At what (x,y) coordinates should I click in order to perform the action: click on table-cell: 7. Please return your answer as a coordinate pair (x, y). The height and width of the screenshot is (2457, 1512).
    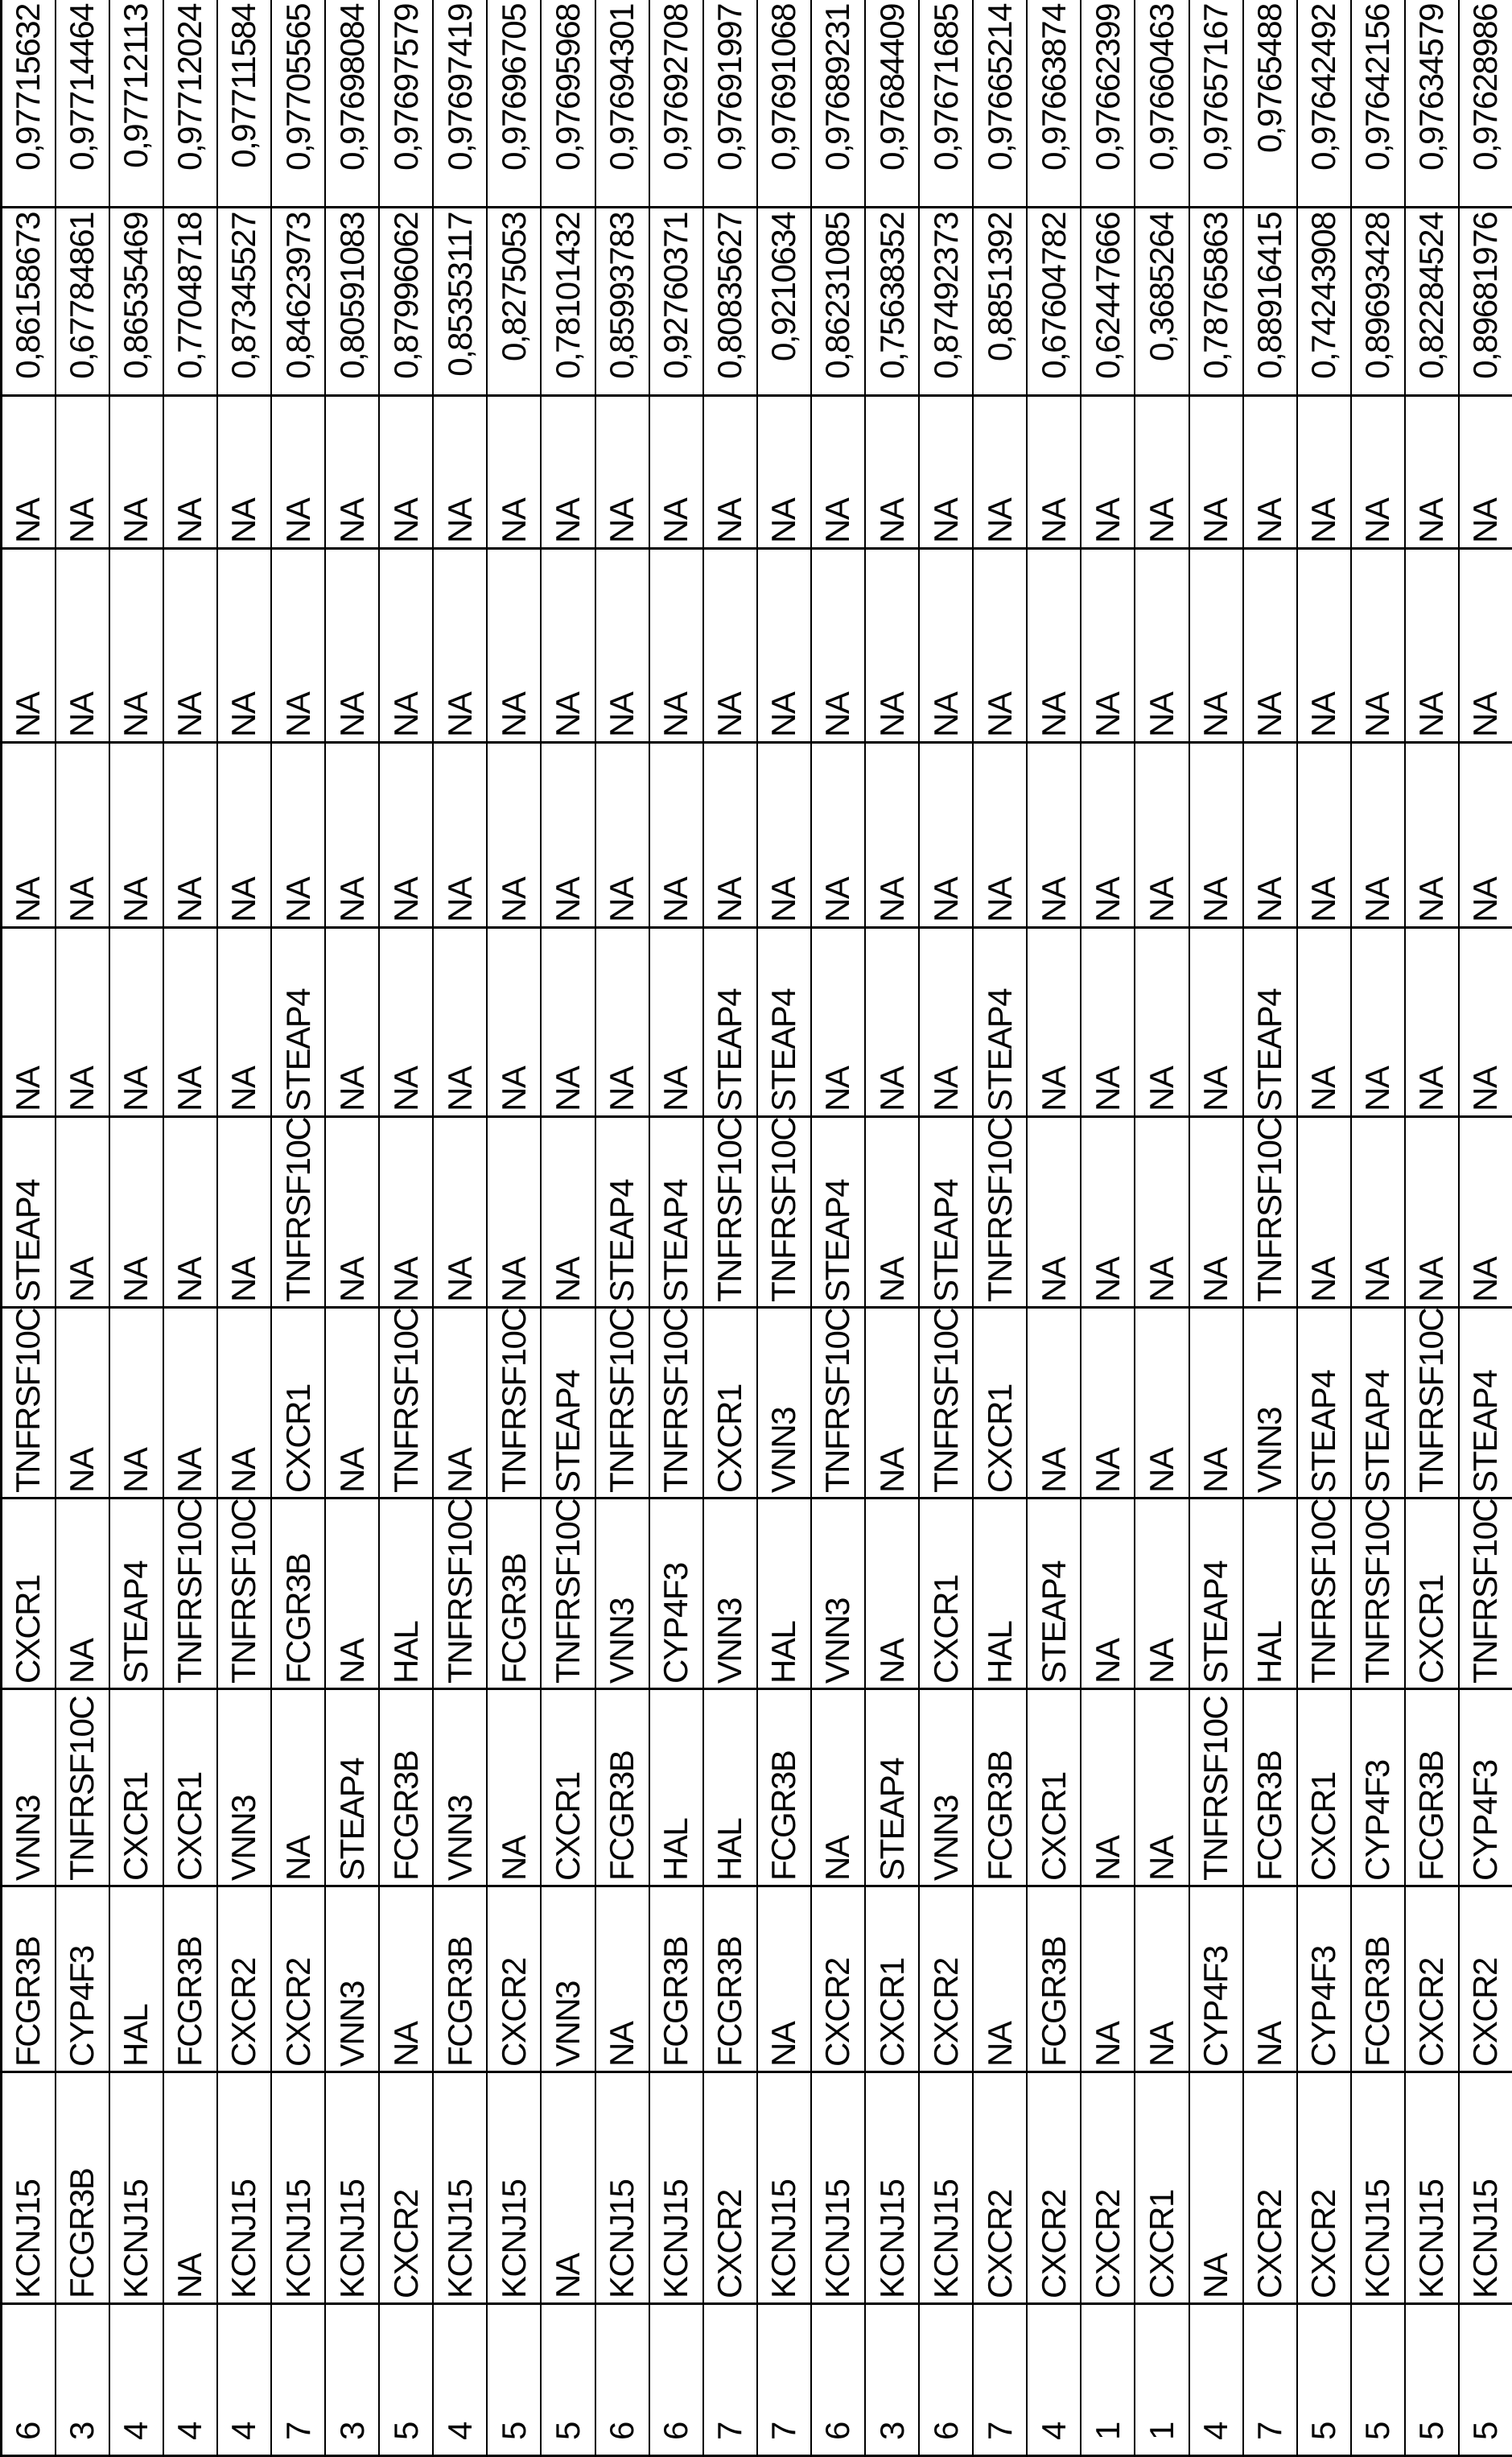
    Looking at the image, I should click on (729, 2379).